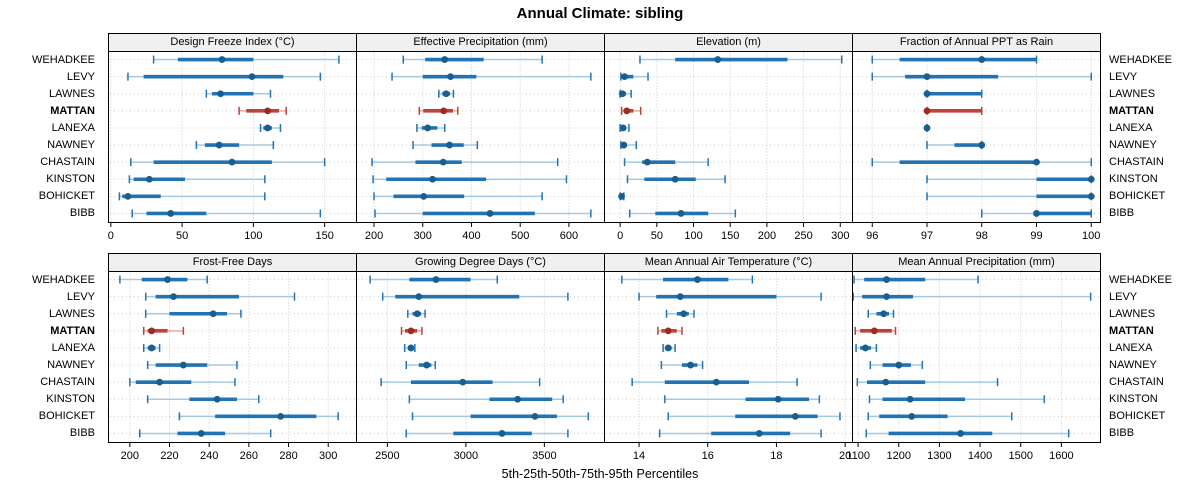 This screenshot has width=1200, height=500. What do you see at coordinates (232, 93) in the screenshot?
I see `percentile-row-lawnes` at bounding box center [232, 93].